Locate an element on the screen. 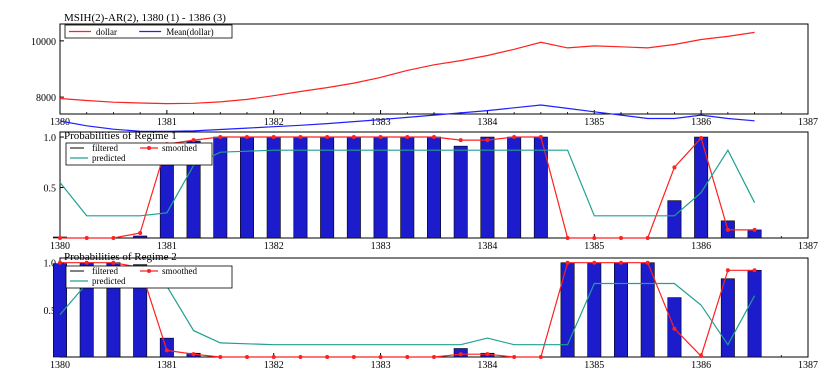 This screenshot has width=824, height=371. legend-label: predicted is located at coordinates (109, 281).